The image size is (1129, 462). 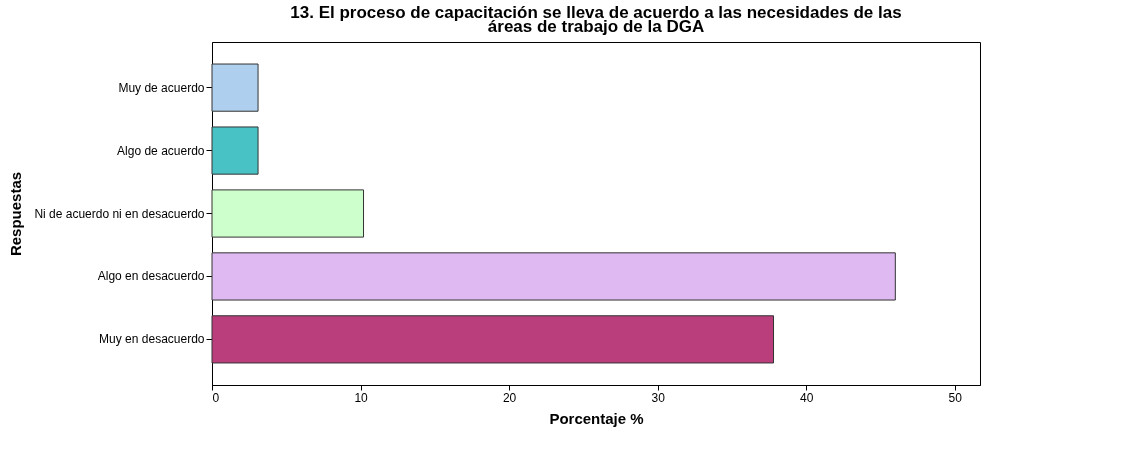 I want to click on y-tick-label: Muy en desacuerdo, so click(x=152, y=339).